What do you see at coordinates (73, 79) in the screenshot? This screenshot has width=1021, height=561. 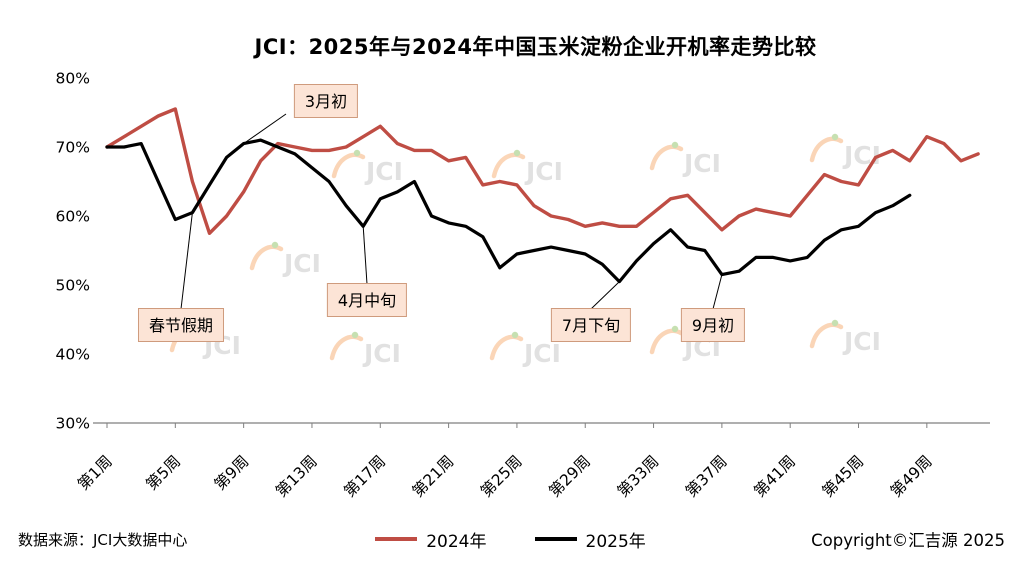 I see `y-tick-label: 80%` at bounding box center [73, 79].